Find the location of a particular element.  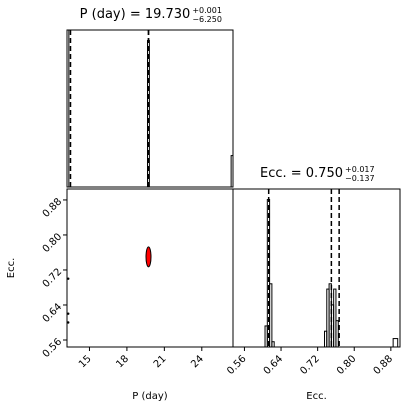

density-peak is located at coordinates (148, 257).